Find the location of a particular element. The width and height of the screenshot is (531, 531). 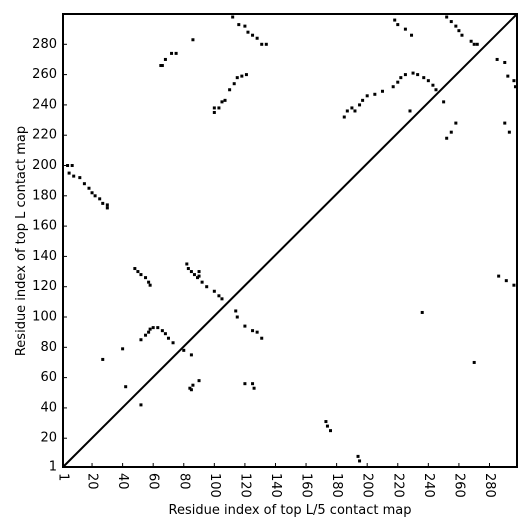

y-tick-label: 280 is located at coordinates (44, 44).